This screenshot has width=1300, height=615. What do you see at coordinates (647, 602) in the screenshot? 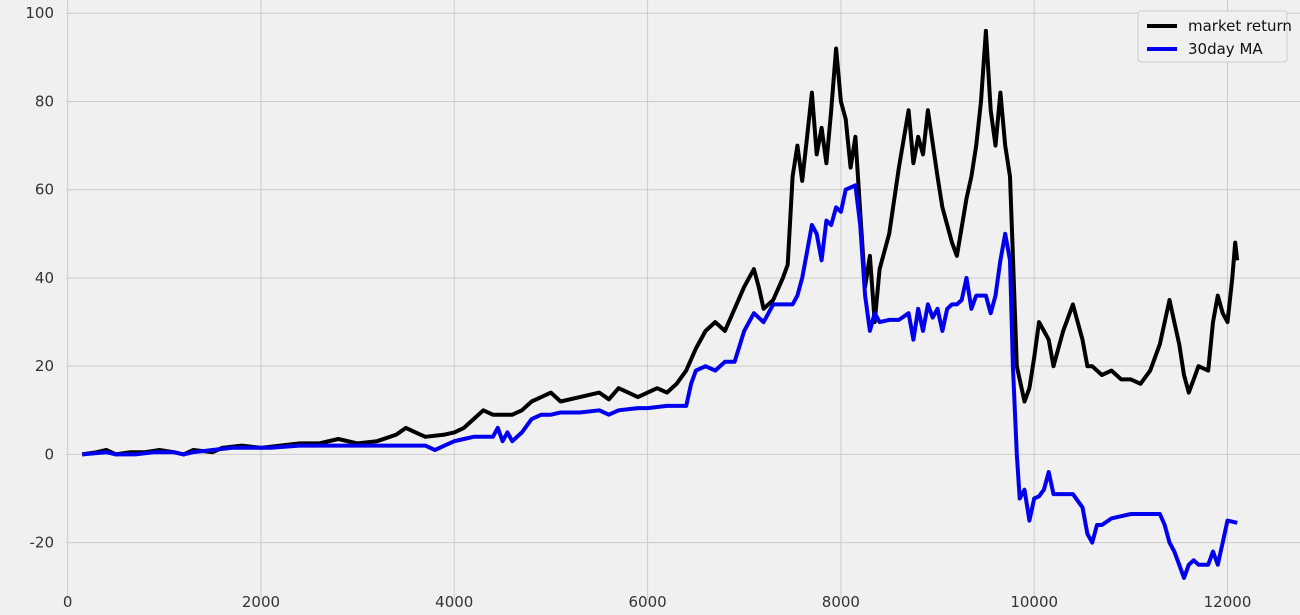
I see `x-tick-label: 6000` at bounding box center [647, 602].